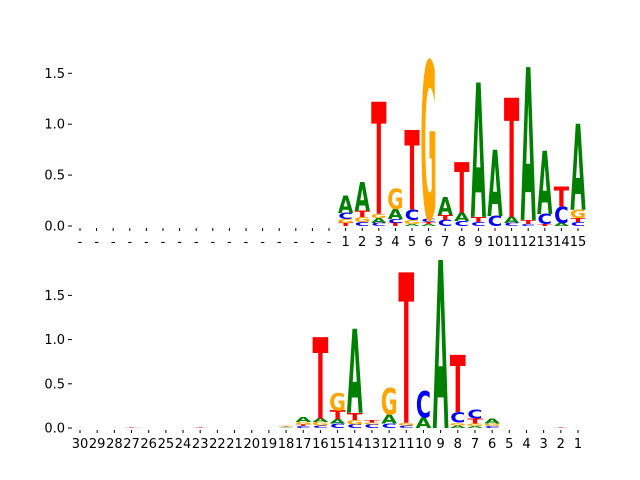 This screenshot has height=480, width=640. What do you see at coordinates (54, 176) in the screenshot?
I see `y-tick-label: 0.5` at bounding box center [54, 176].